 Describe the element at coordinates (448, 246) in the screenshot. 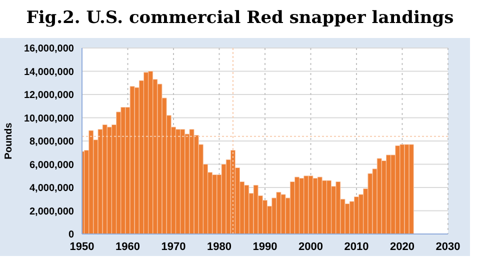

I see `x-tick-label: 2030` at that location.